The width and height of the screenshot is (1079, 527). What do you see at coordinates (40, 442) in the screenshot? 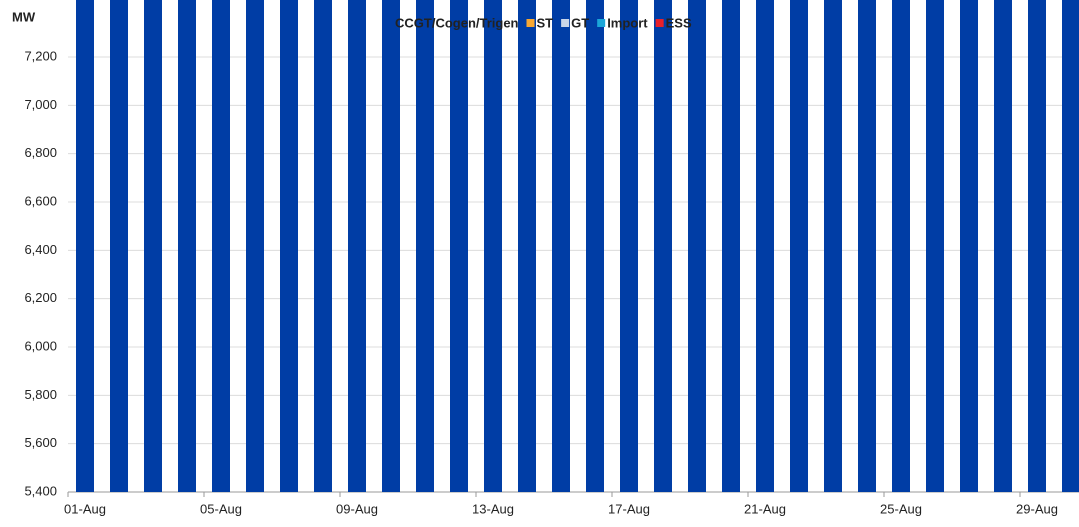
I see `y-tick-label: 5,600` at bounding box center [40, 442].